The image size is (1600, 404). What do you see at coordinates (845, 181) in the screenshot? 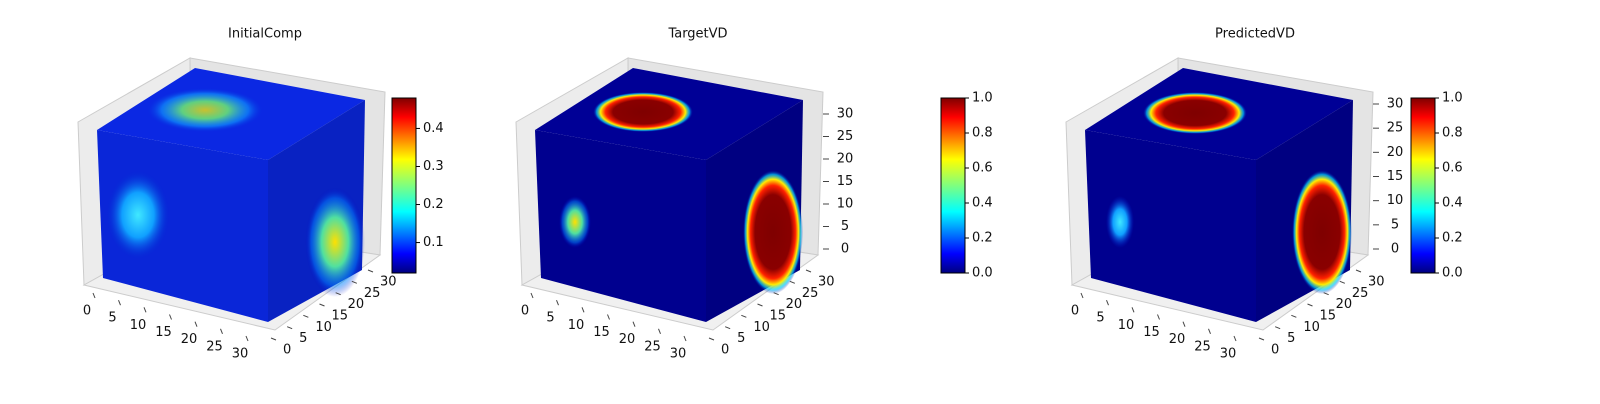
I see `z-tick-label: 15` at bounding box center [845, 181].